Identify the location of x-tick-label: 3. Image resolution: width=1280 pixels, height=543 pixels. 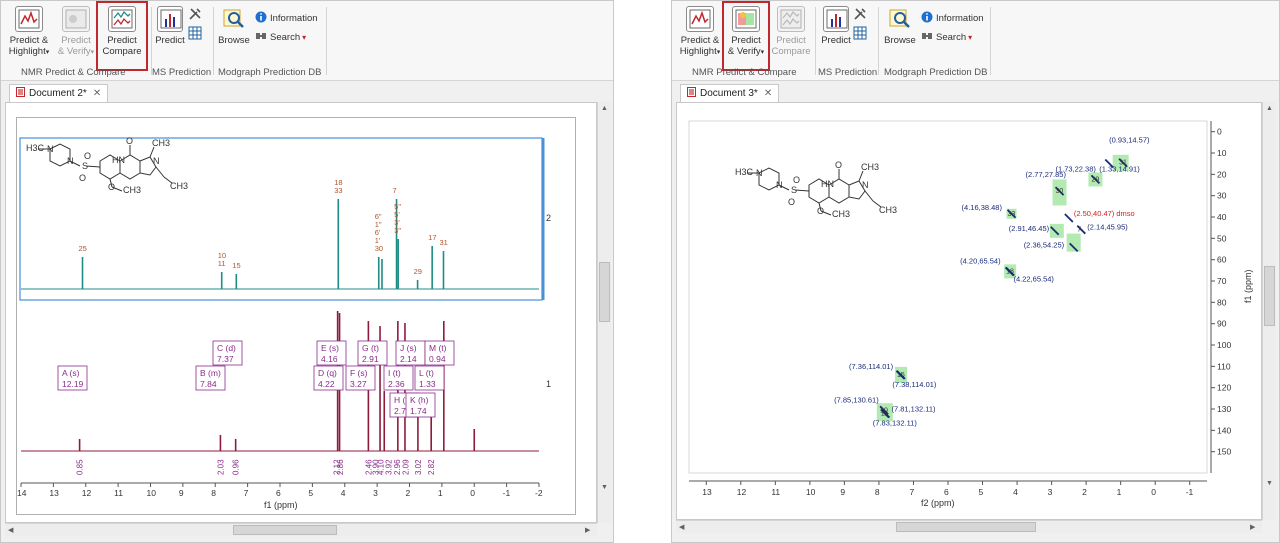
(1050, 492).